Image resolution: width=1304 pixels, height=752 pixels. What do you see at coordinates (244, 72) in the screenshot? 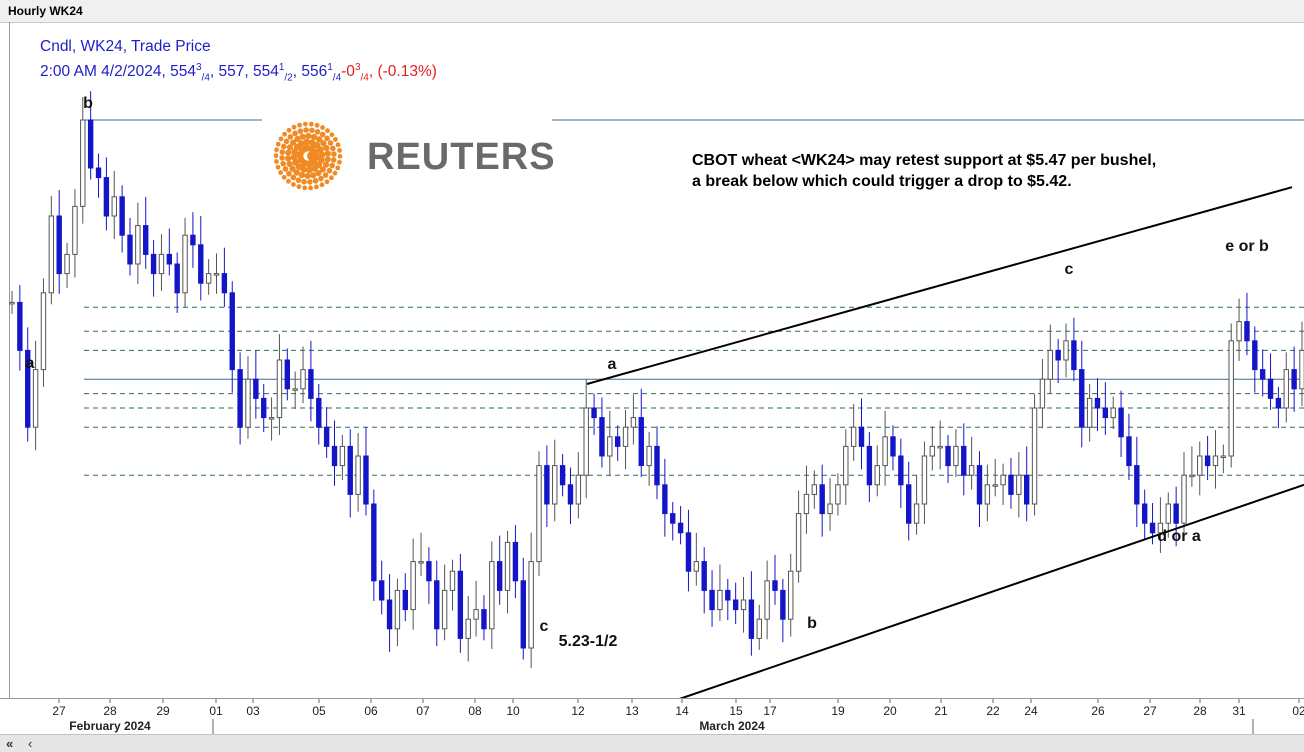
I see `legend-high-low: , 557, 554` at bounding box center [244, 72].